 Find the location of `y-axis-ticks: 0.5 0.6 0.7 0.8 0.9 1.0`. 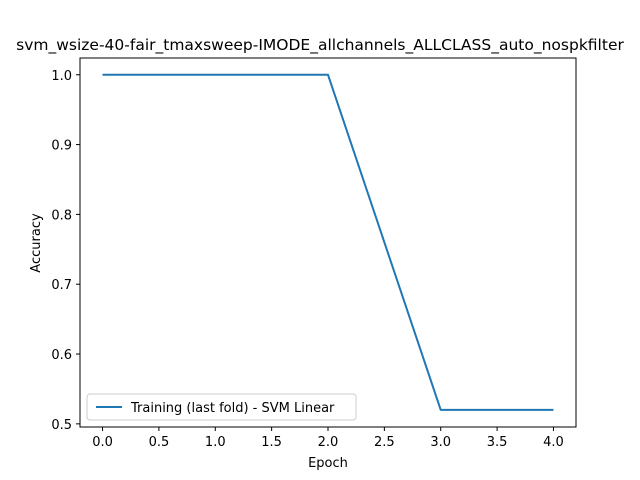

y-axis-ticks: 0.5 0.6 0.7 0.8 0.9 1.0 is located at coordinates (65, 251).